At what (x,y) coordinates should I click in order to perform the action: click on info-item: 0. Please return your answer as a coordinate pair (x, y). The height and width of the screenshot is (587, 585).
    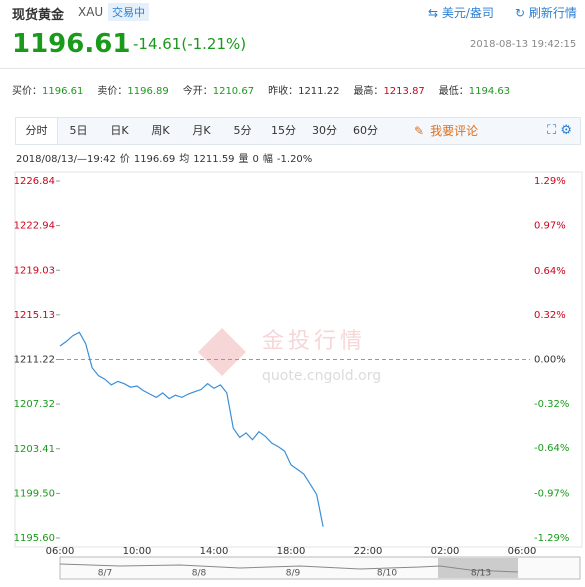
    Looking at the image, I should click on (255, 159).